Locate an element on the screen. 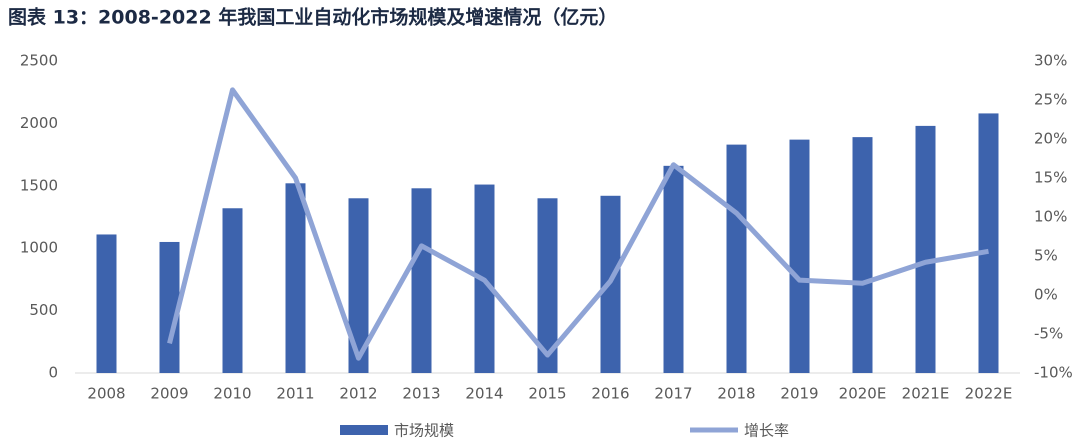  y2-tick-label: 5% is located at coordinates (1046, 256).